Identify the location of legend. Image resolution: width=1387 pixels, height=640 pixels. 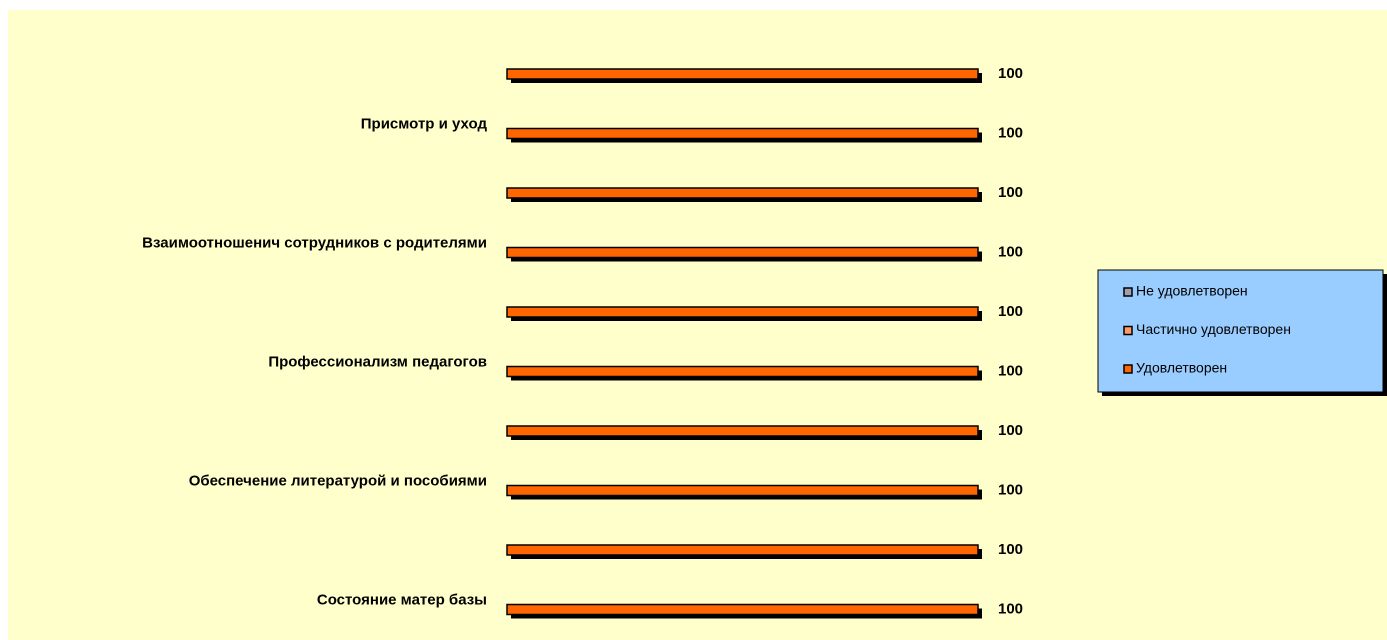
(1240, 331).